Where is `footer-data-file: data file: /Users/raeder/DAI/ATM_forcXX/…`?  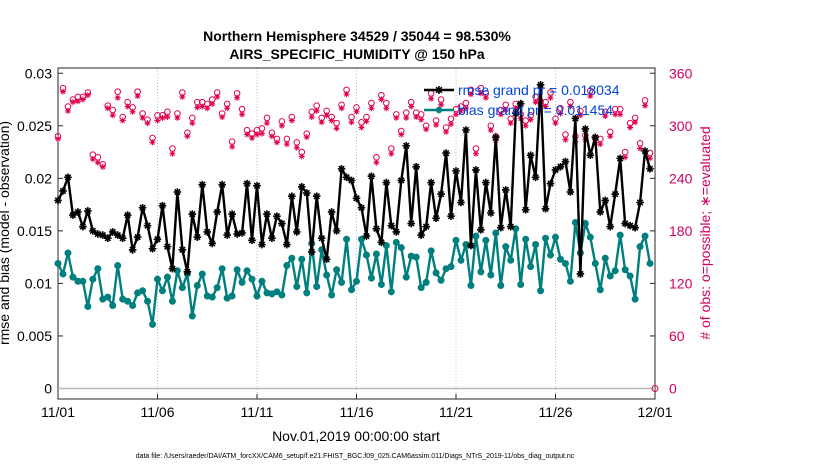 footer-data-file: data file: /Users/raeder/DAI/ATM_forcXX/… is located at coordinates (355, 456).